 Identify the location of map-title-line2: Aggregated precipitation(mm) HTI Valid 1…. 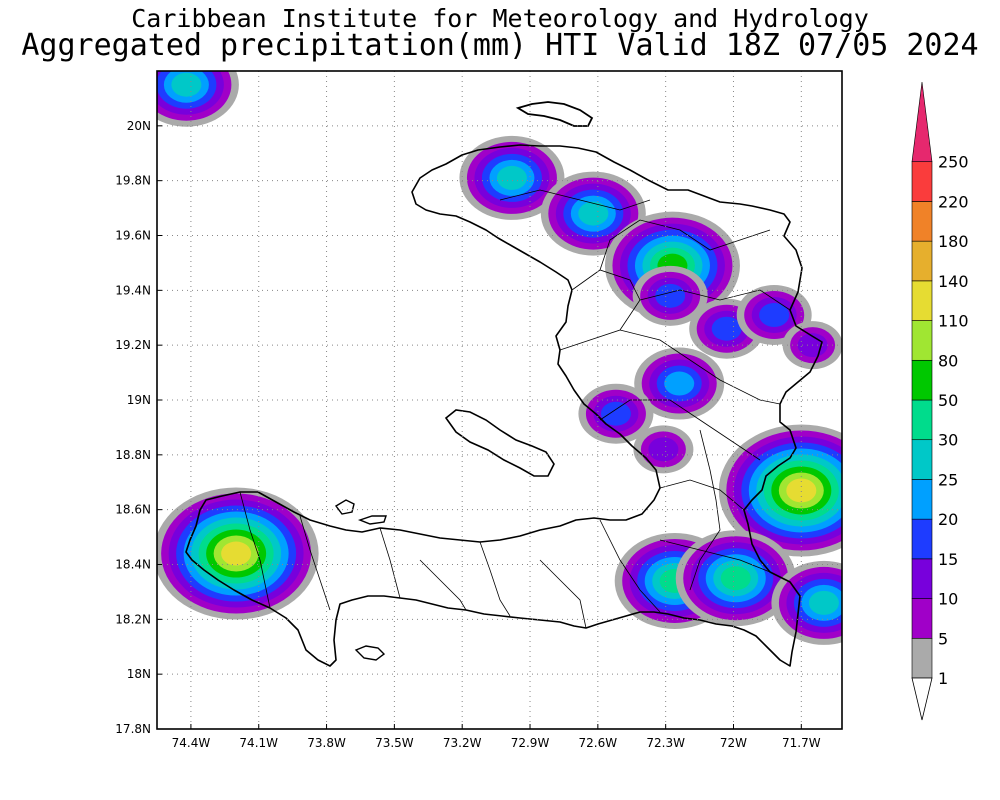
(500, 45).